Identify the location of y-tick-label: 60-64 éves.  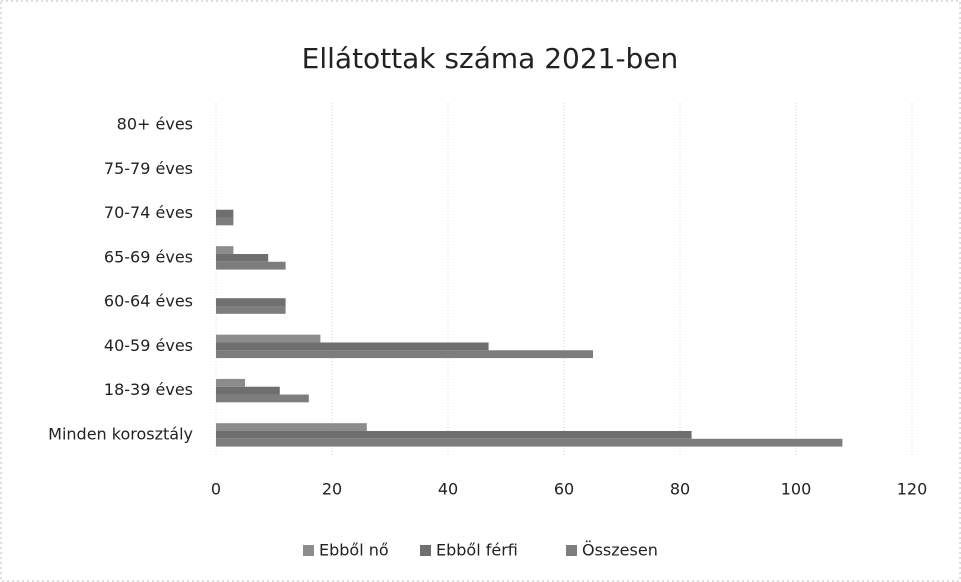
(148, 301).